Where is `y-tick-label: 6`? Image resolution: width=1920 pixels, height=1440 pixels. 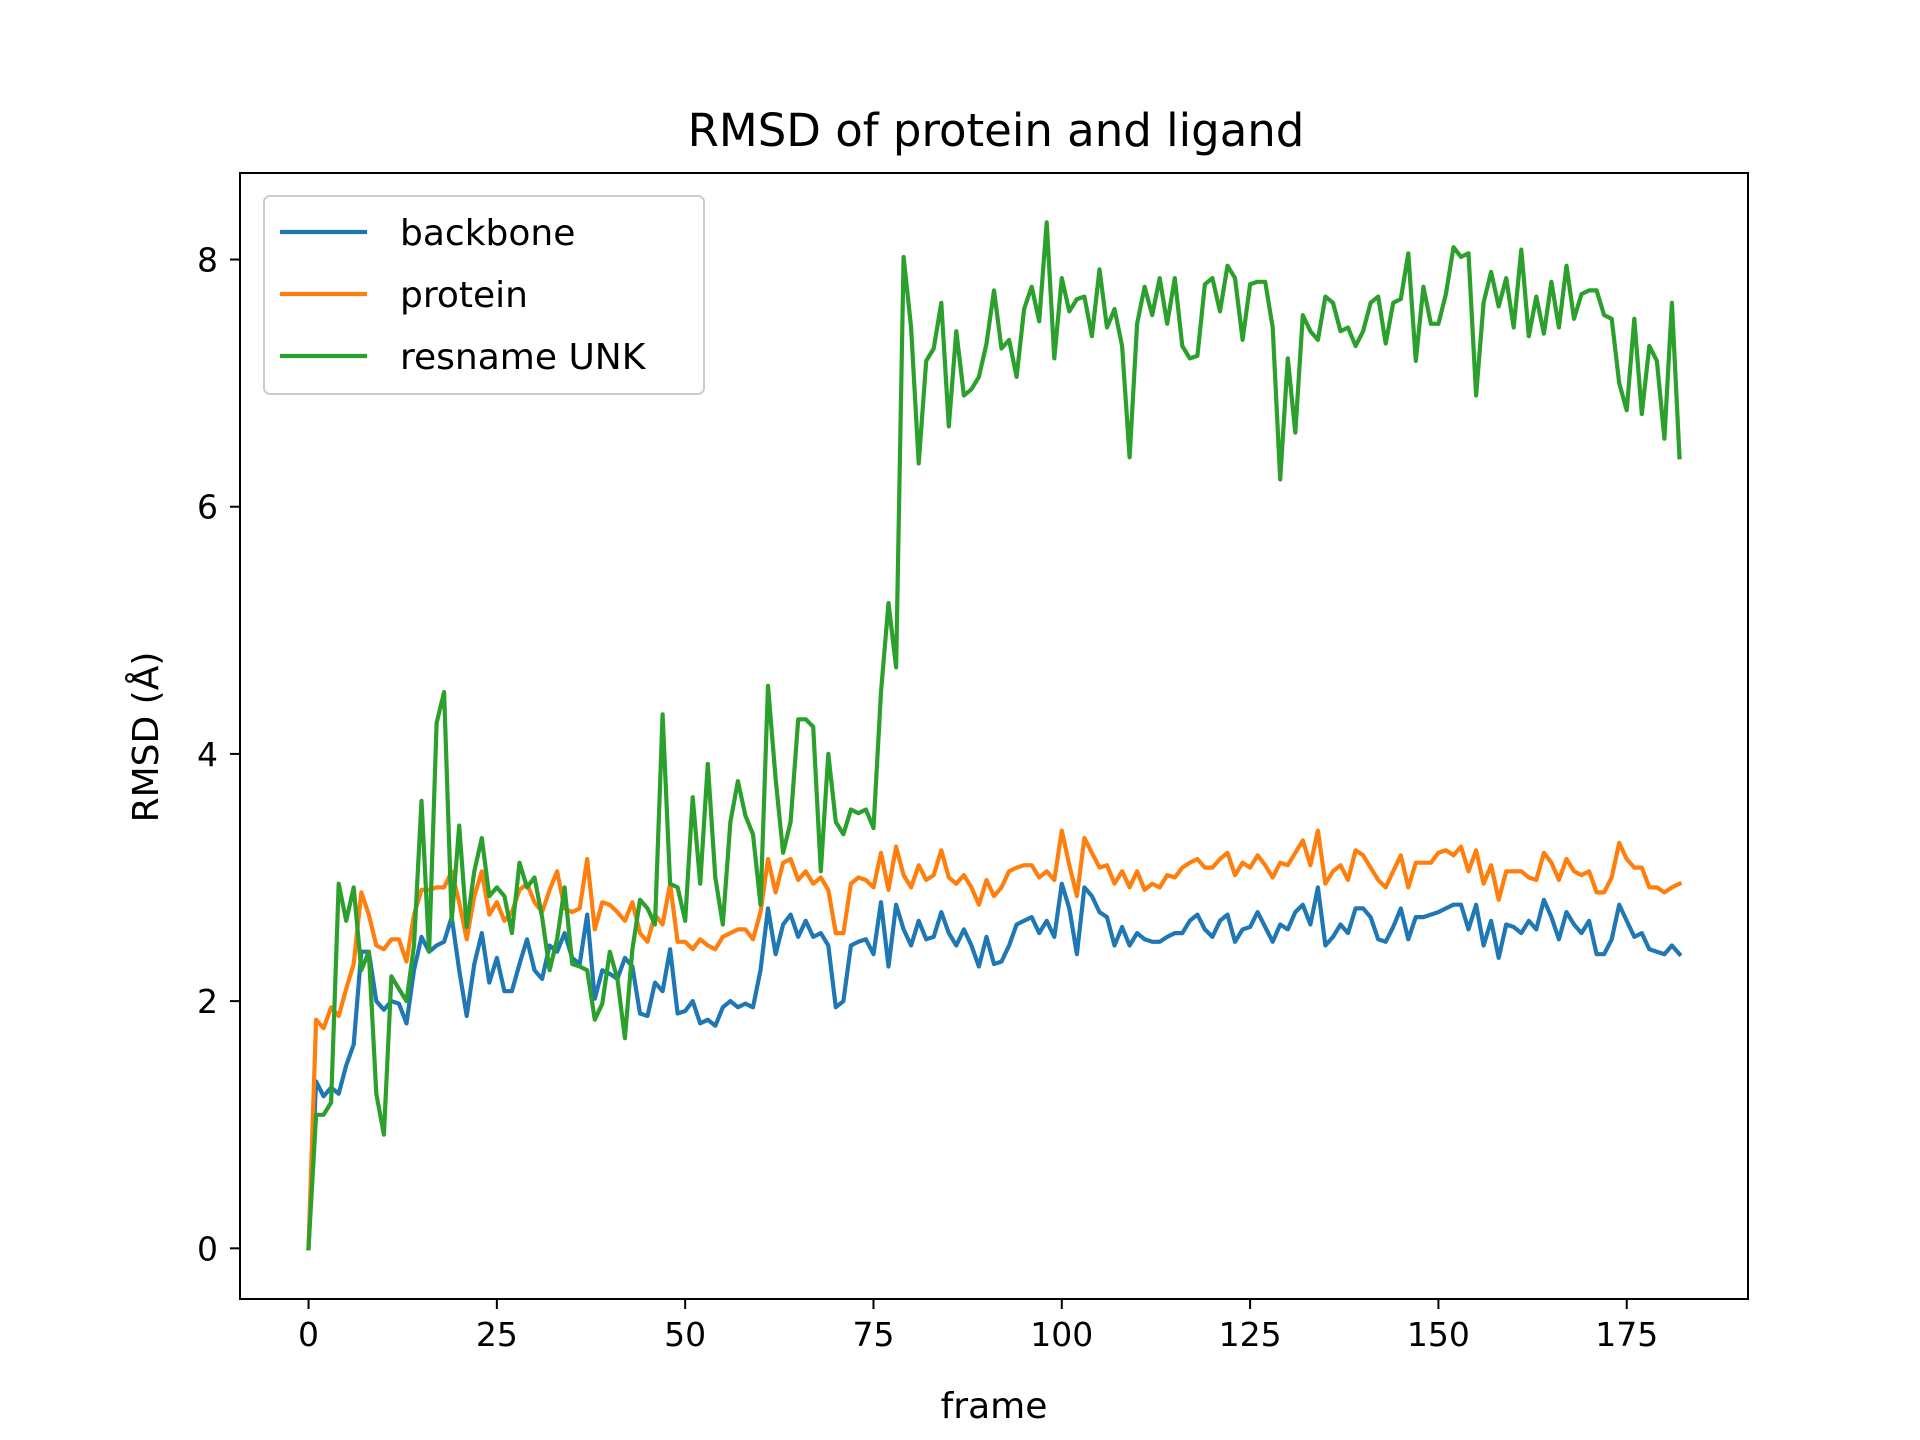 y-tick-label: 6 is located at coordinates (207, 507).